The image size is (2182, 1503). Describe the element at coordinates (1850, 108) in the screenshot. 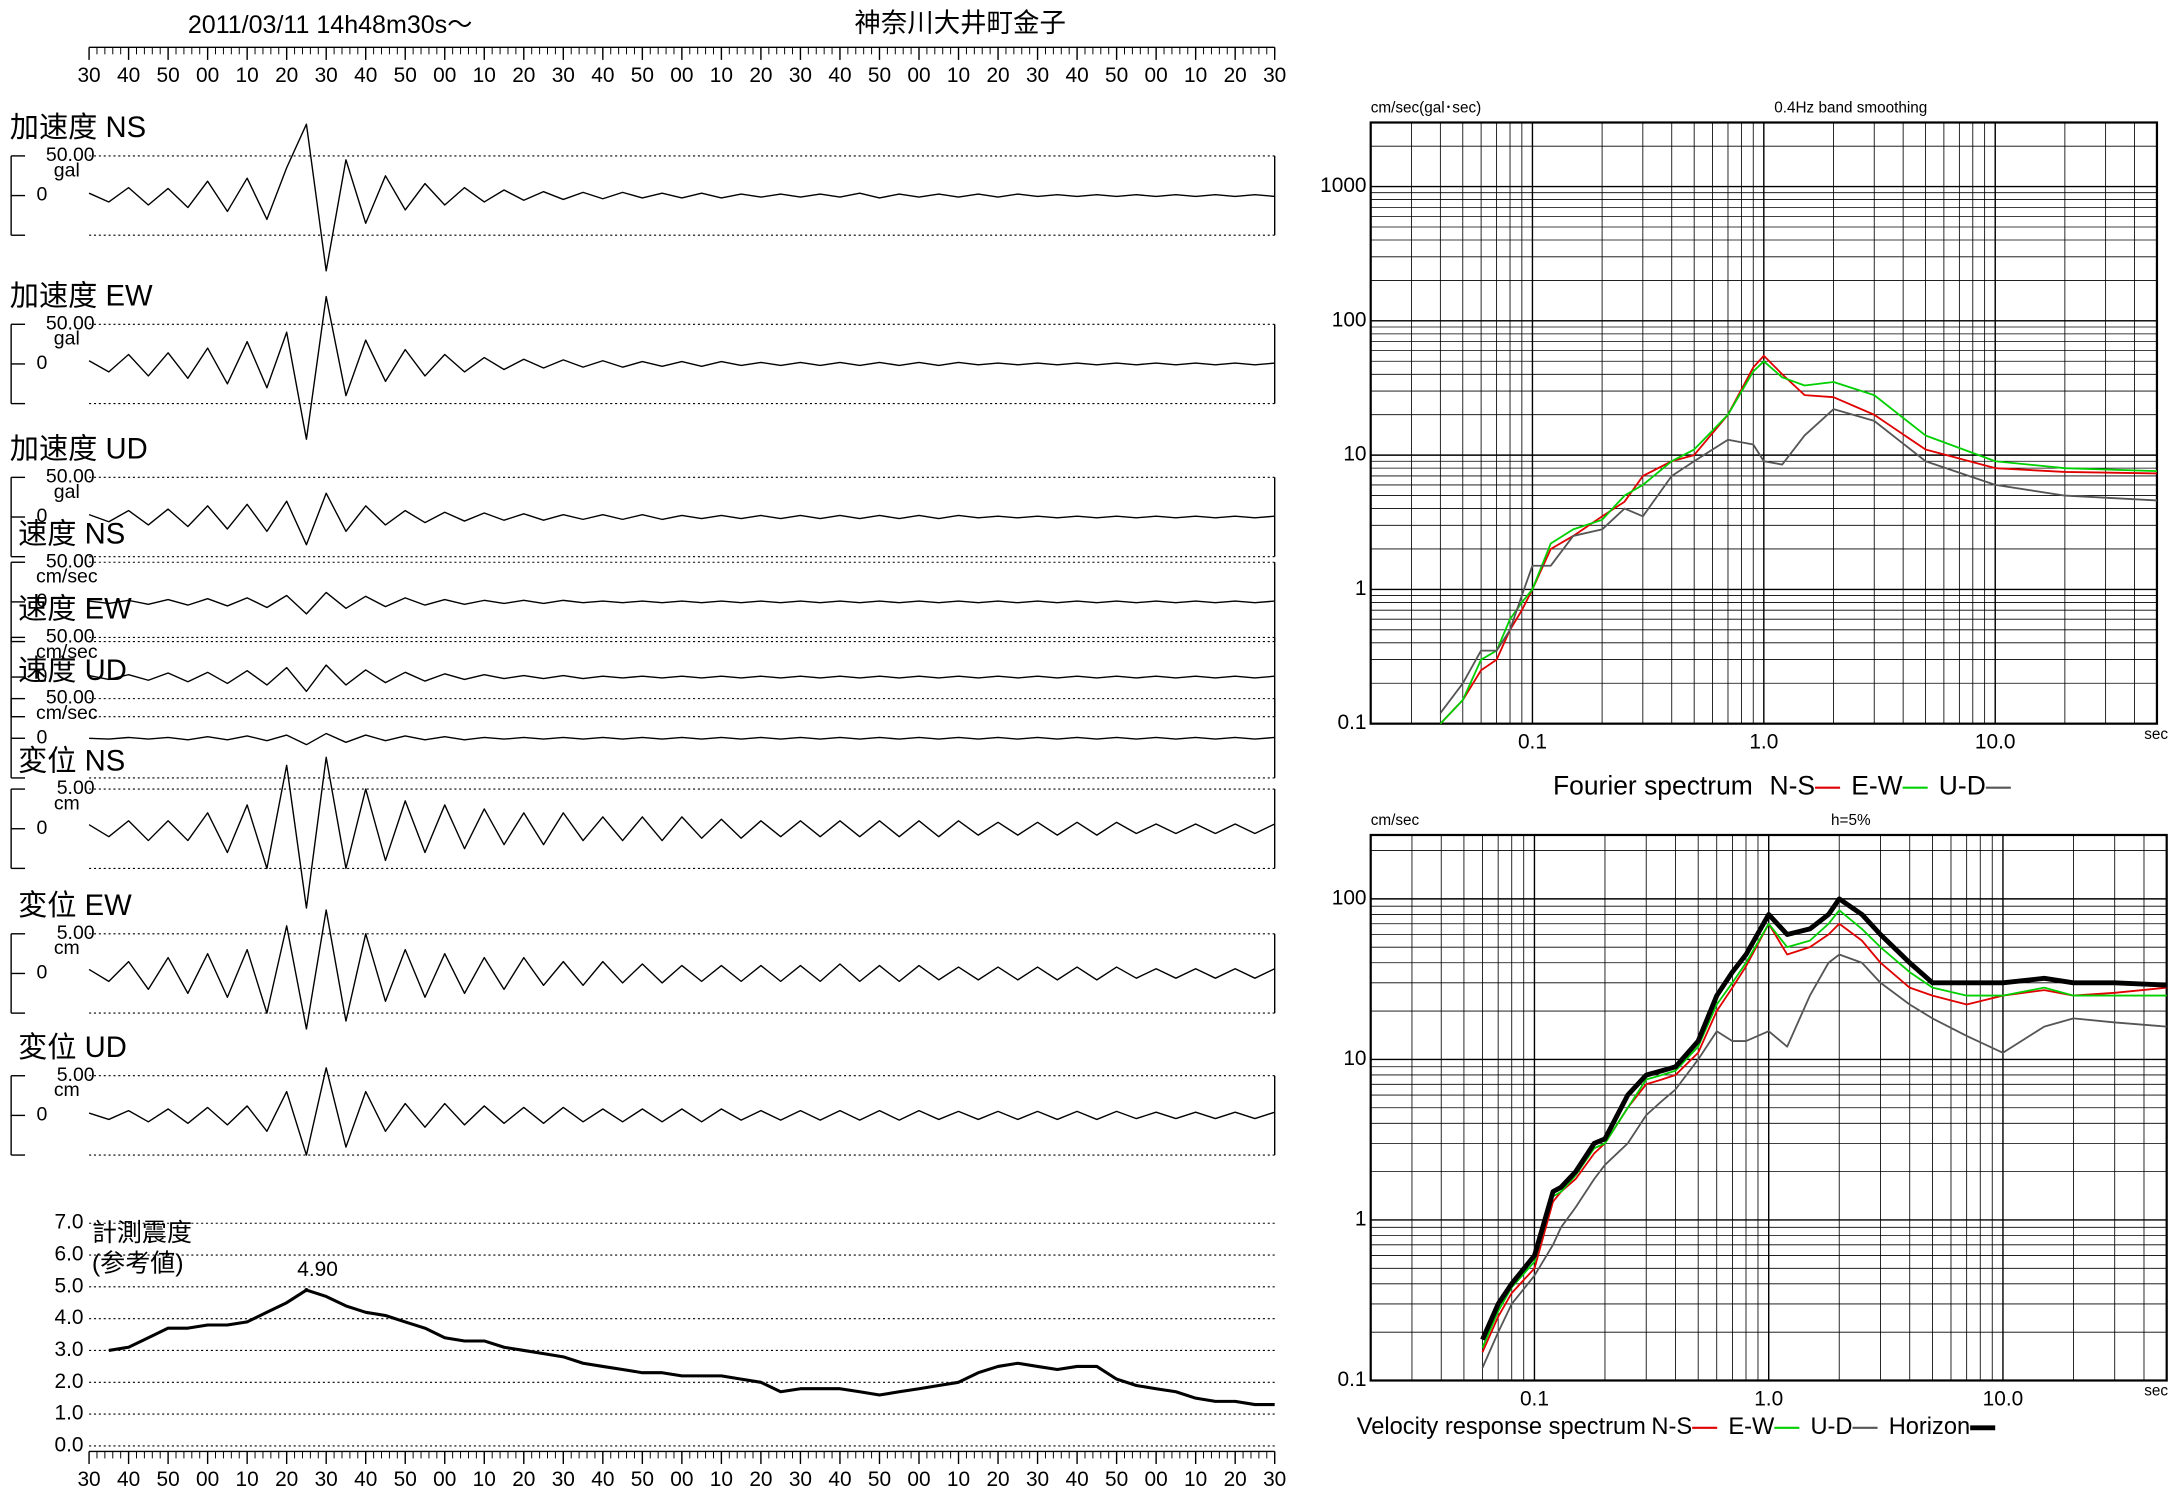

I see `chart-subtitle: 0.4Hz band smoothing` at that location.